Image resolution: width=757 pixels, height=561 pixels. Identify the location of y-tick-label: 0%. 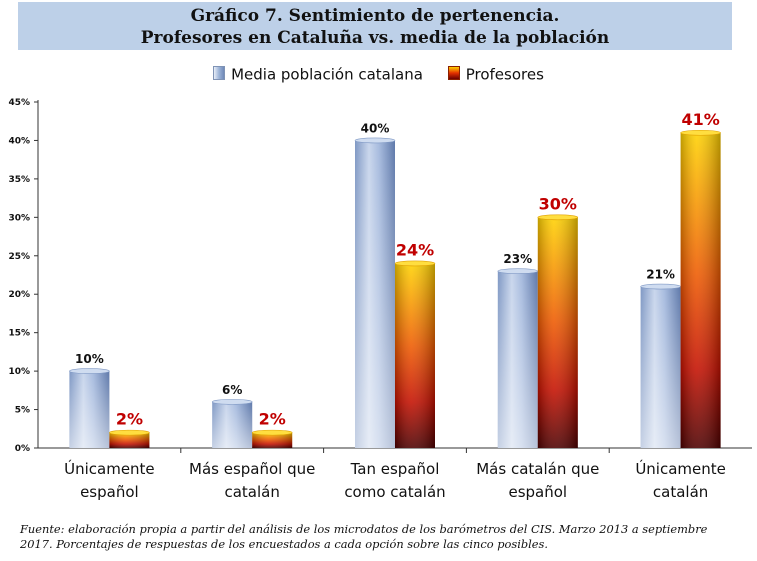
(22, 449).